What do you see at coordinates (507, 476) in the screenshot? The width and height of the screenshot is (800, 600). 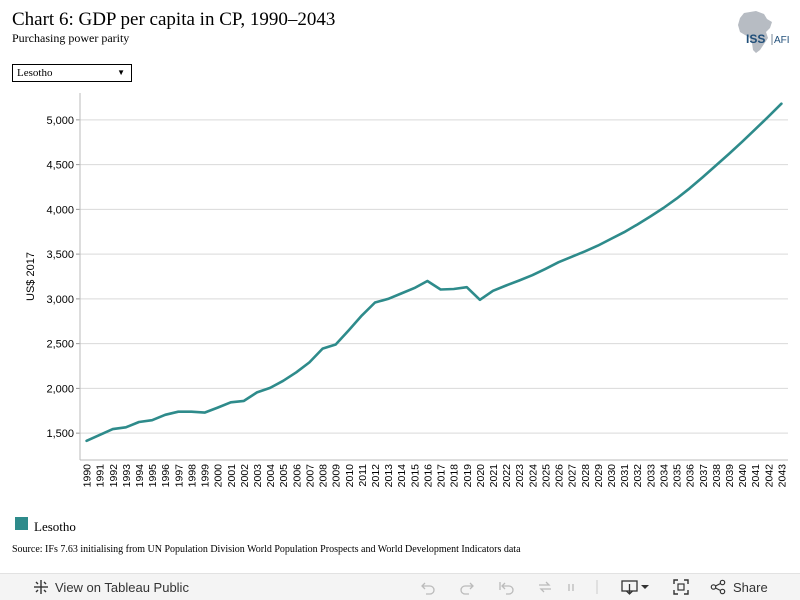 I see `x-tick-label: 2022` at bounding box center [507, 476].